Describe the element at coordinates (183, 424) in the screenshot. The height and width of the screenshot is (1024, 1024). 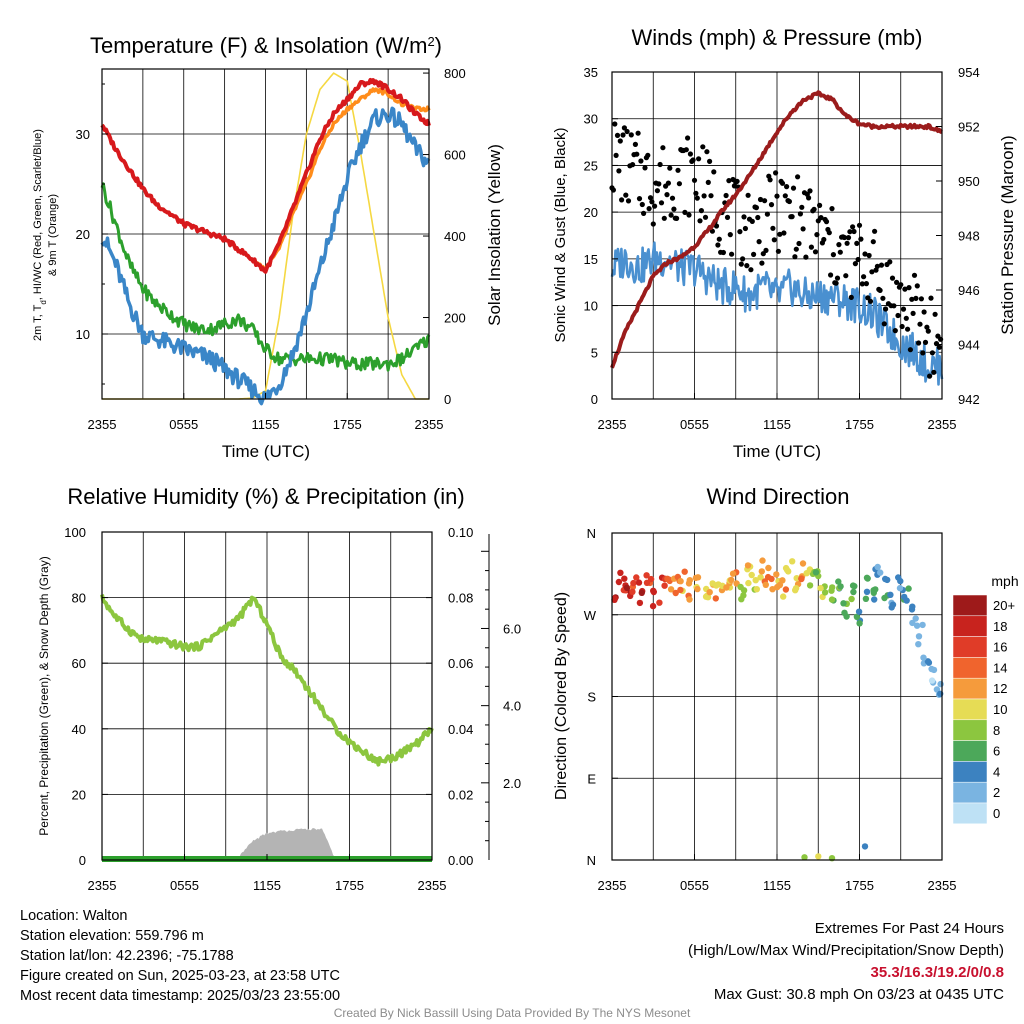
I see `temp-xtick-label: 0555` at that location.